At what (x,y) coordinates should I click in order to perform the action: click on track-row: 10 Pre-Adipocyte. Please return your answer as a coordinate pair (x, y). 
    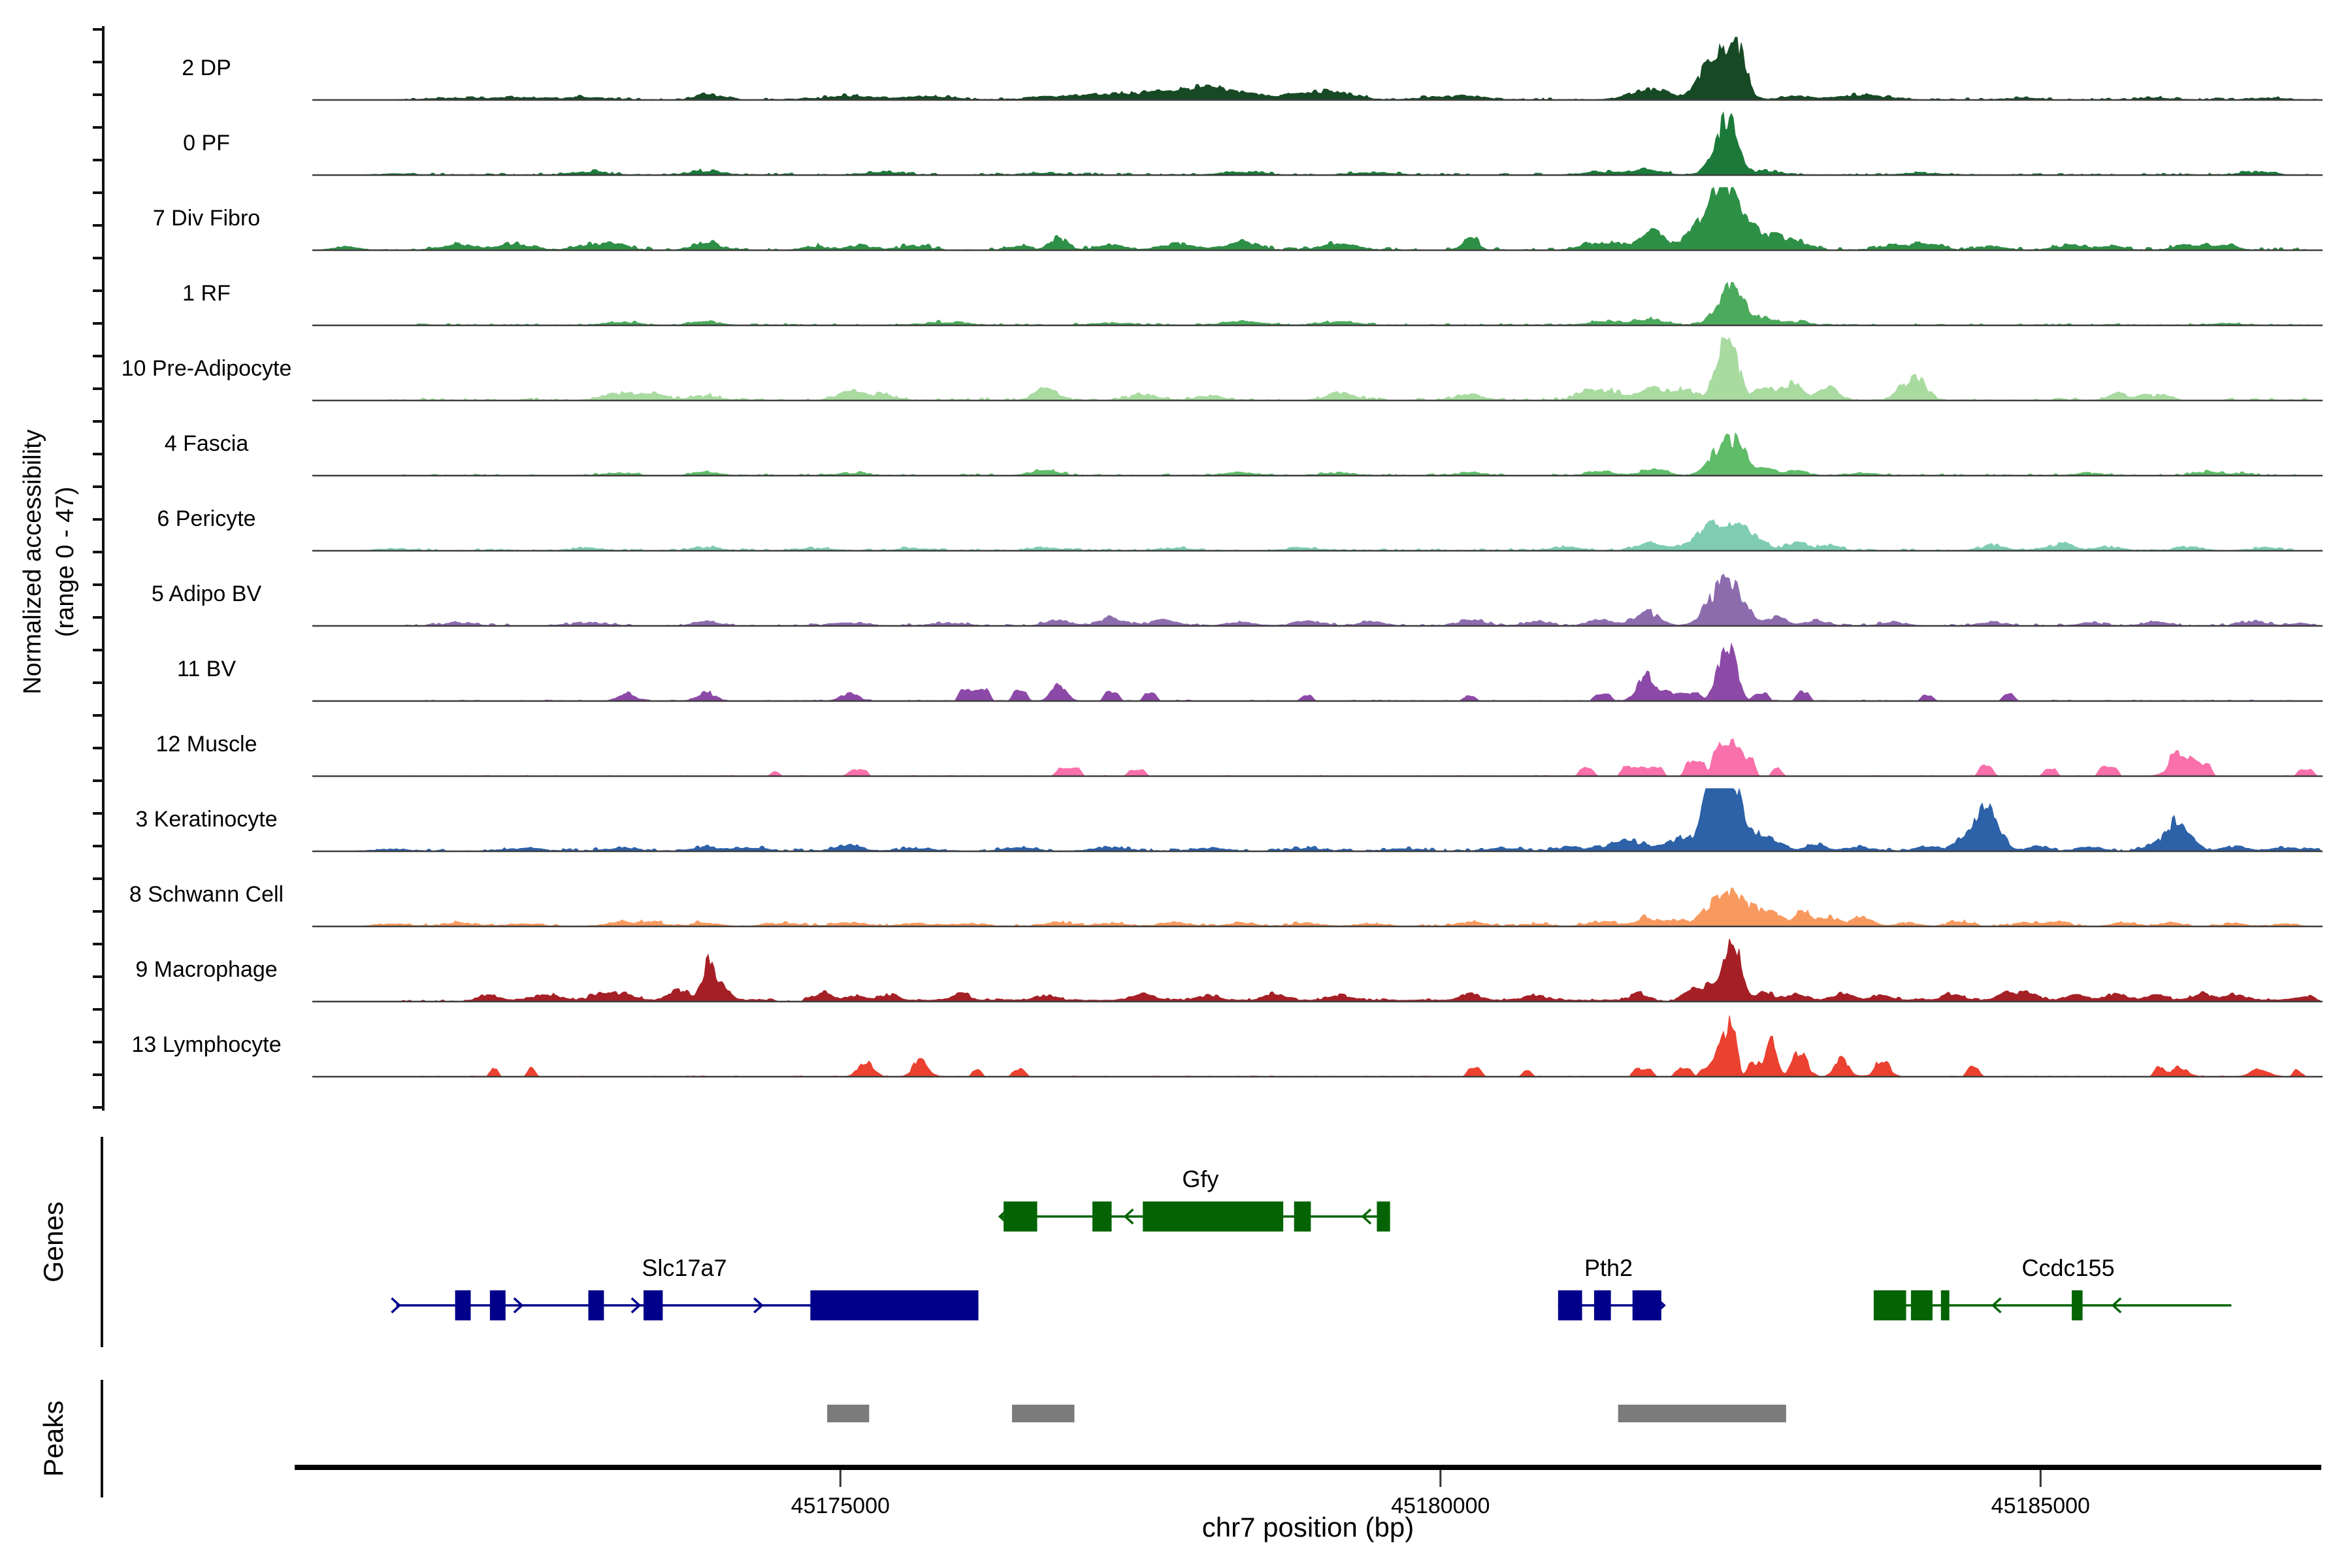
    Looking at the image, I should click on (1222, 369).